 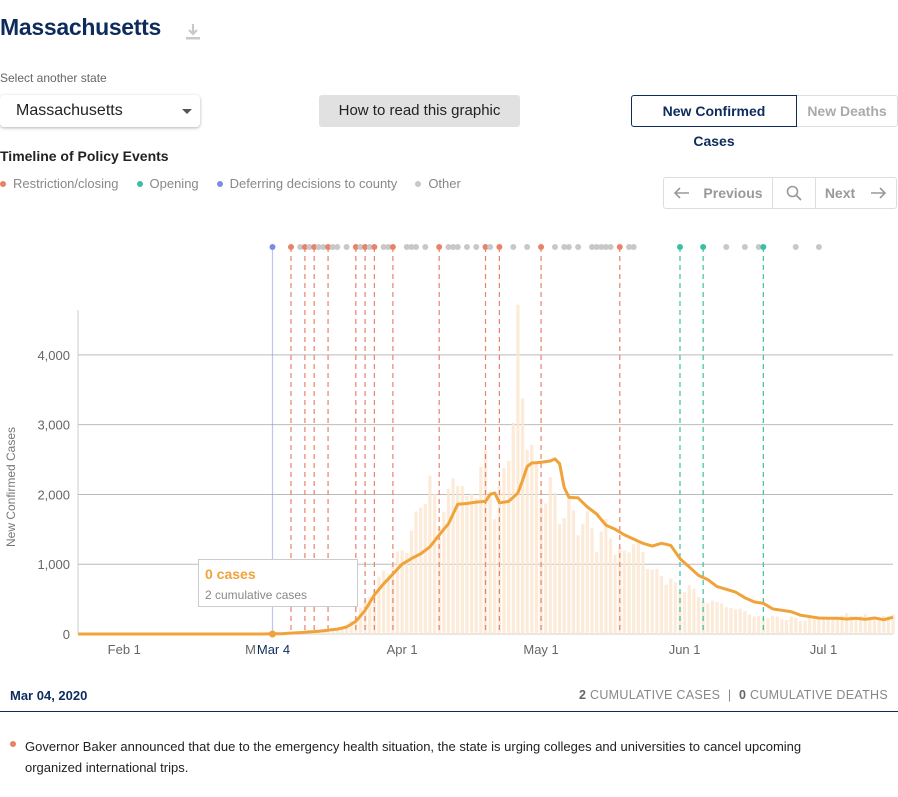 I want to click on new-deaths-tab: New Deaths, so click(x=847, y=111).